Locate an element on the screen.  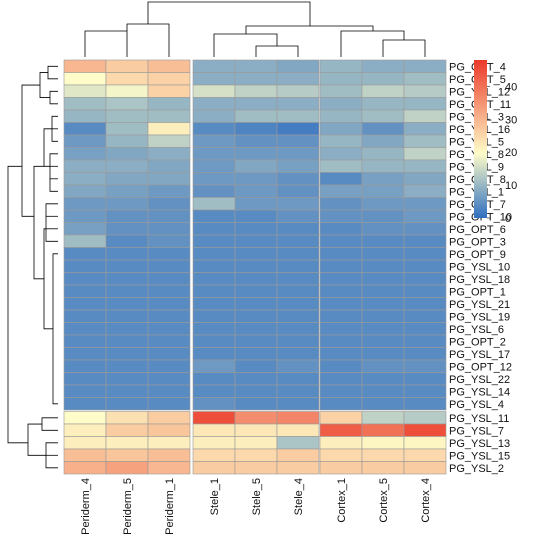
row-dendrogram is located at coordinates (32, 267).